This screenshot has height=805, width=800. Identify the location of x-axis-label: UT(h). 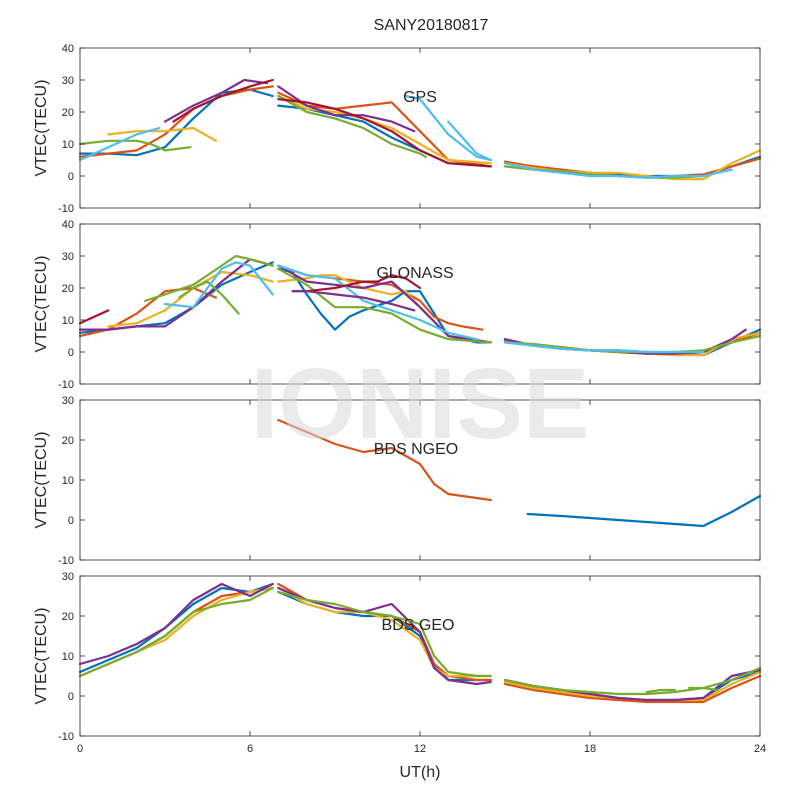
(420, 772).